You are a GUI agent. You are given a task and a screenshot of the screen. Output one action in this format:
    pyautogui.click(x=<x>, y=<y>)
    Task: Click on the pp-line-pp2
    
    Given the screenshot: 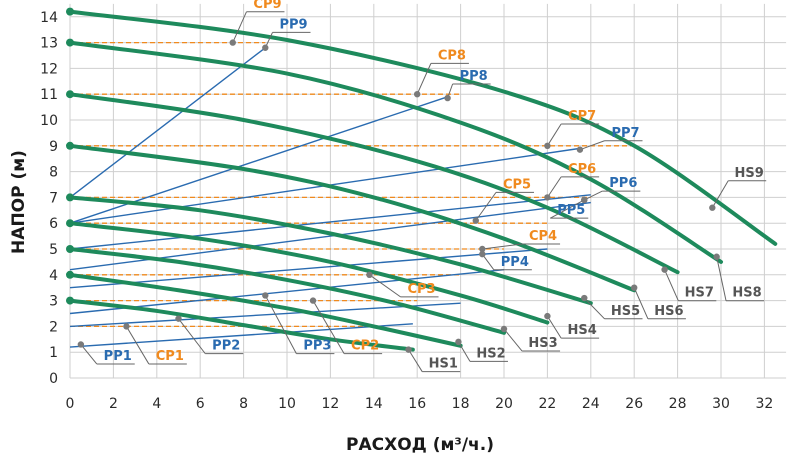 What is the action you would take?
    pyautogui.click(x=265, y=315)
    